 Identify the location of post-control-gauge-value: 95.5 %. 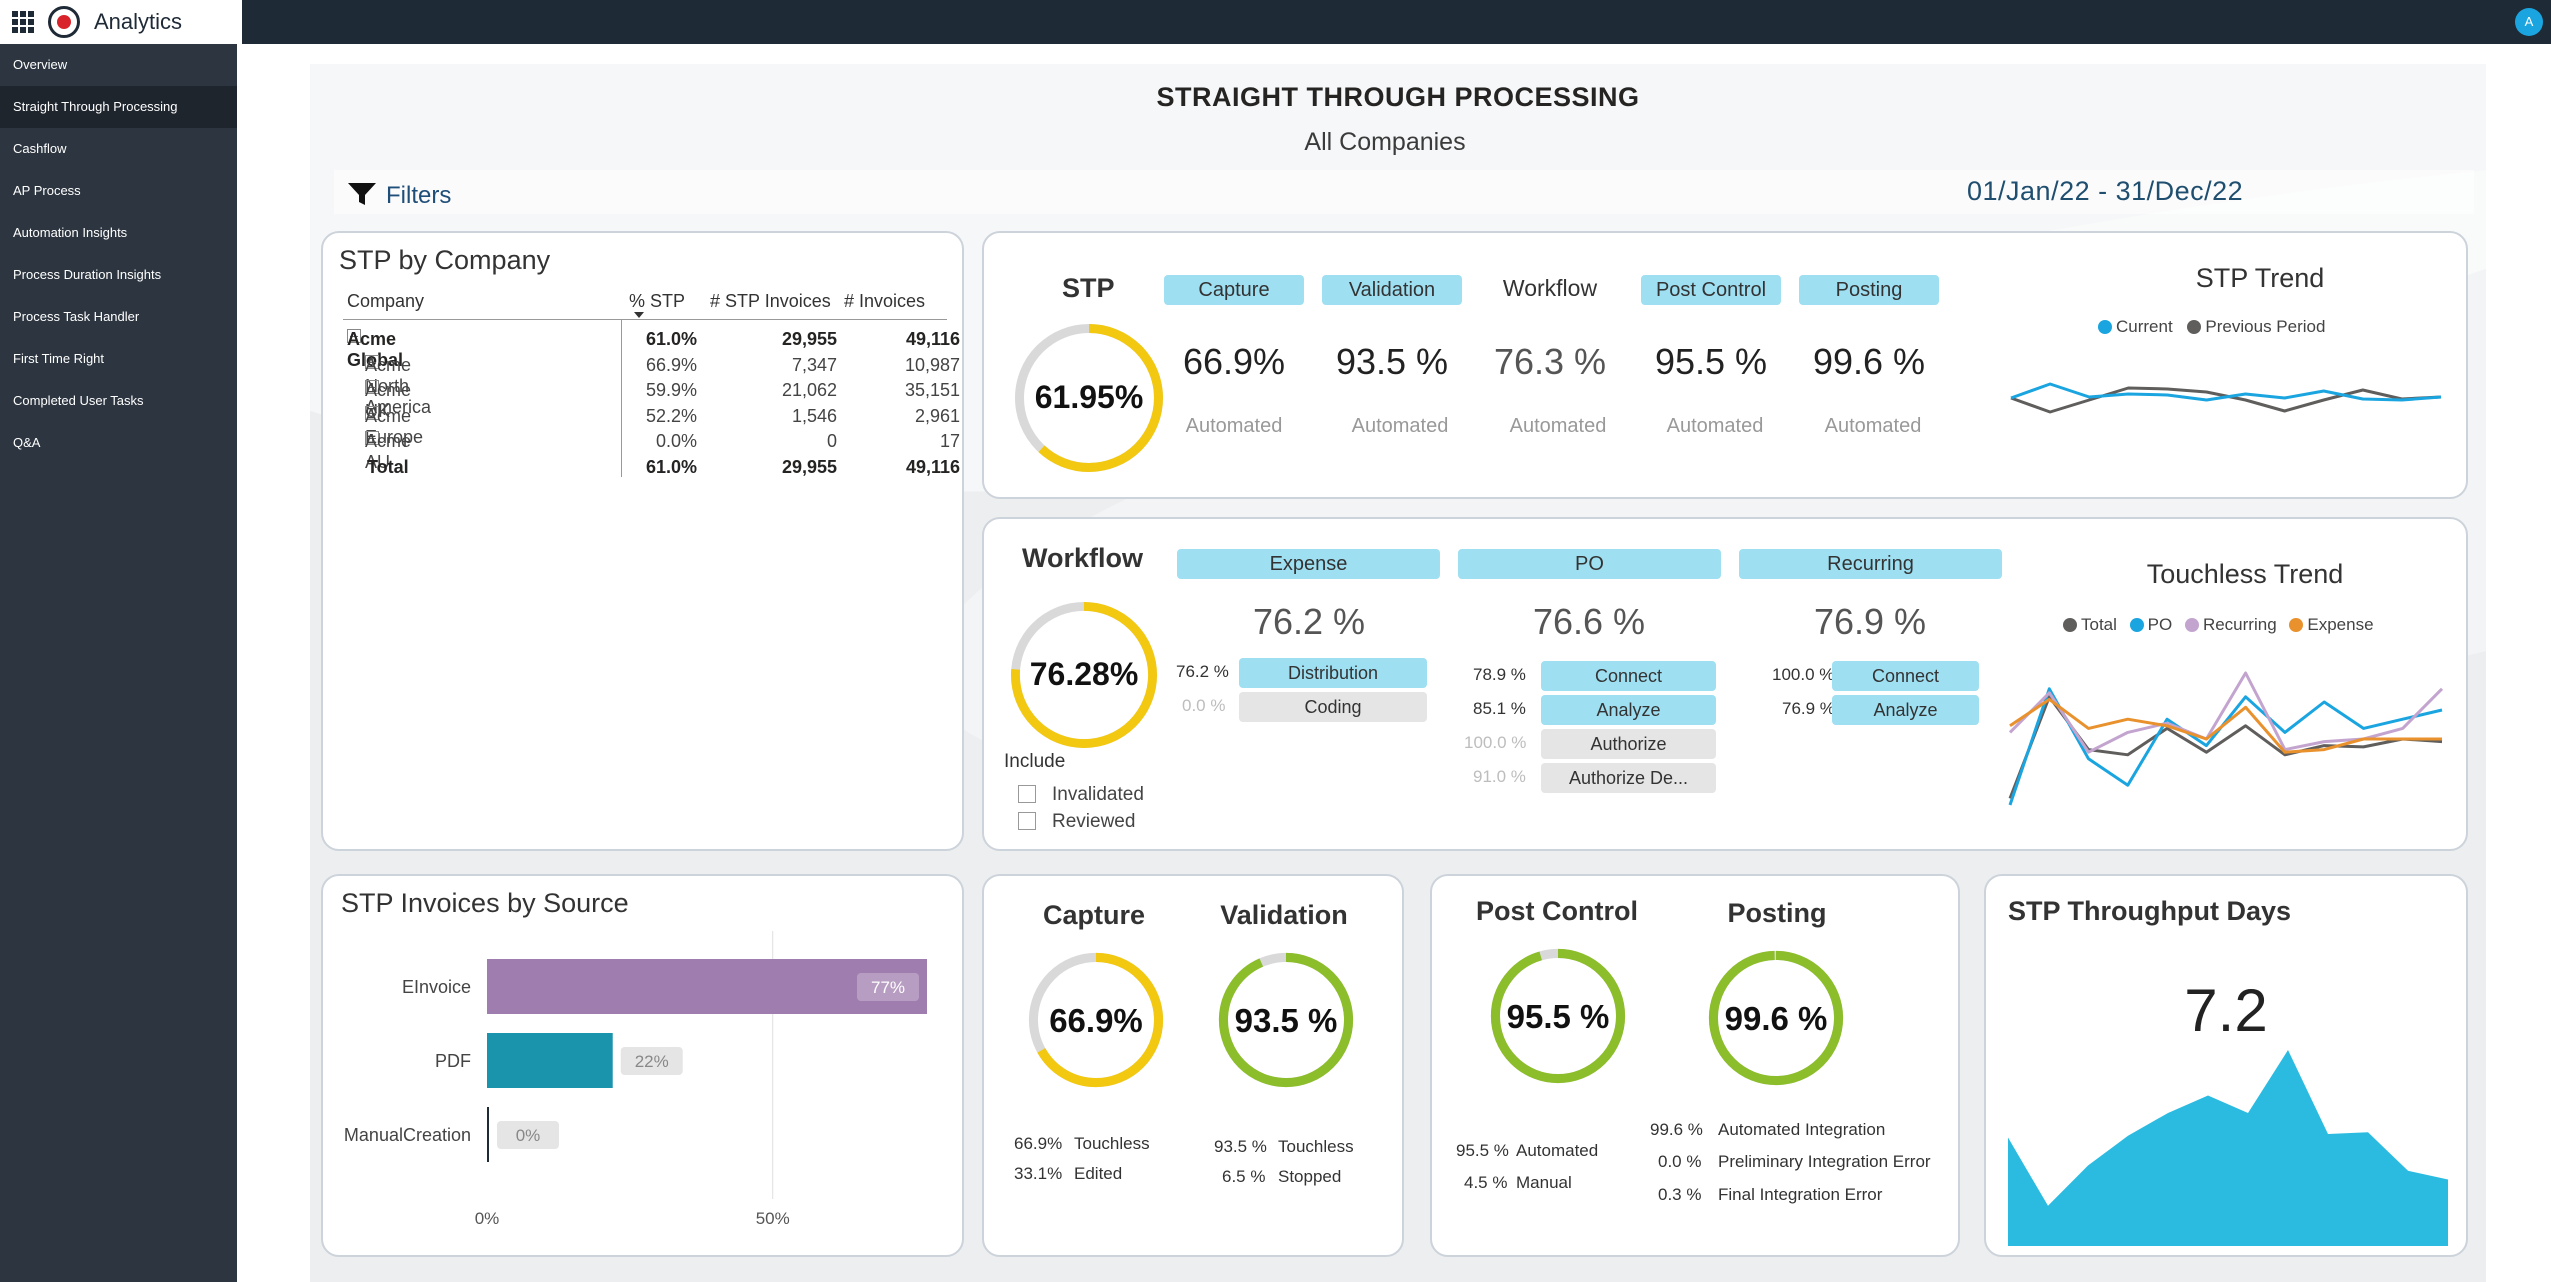
(1558, 1016).